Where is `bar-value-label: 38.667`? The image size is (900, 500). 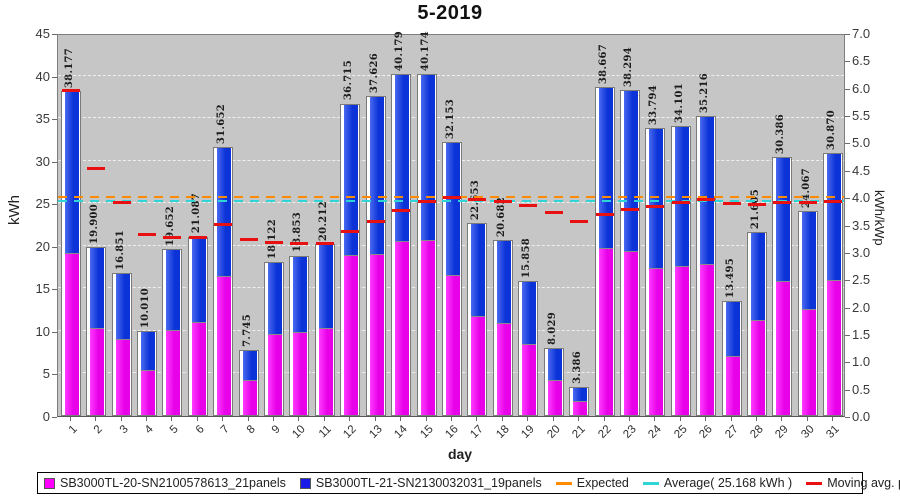
bar-value-label: 38.667 is located at coordinates (603, 63).